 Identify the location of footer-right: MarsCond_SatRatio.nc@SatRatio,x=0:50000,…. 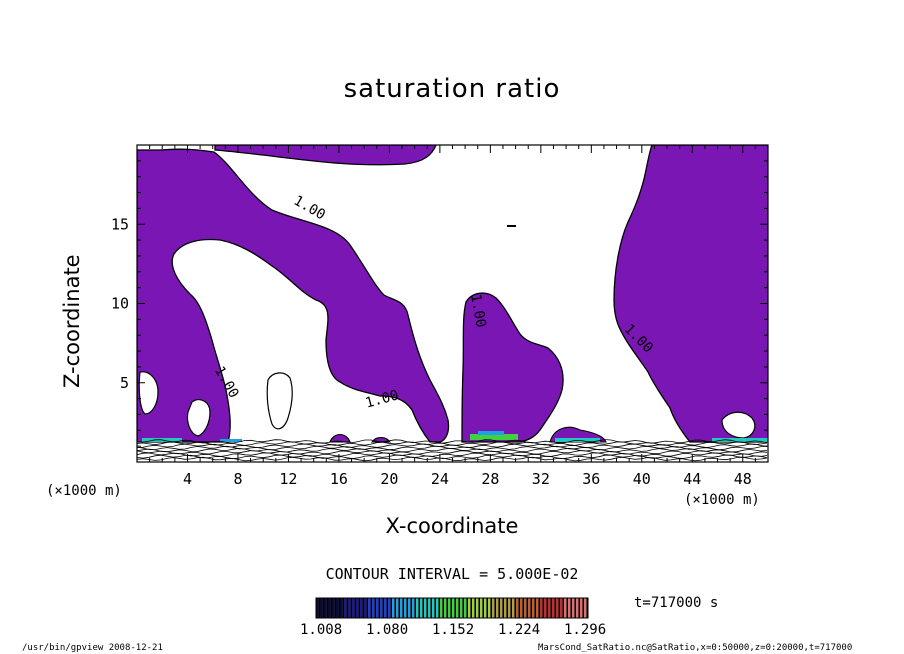
(695, 648).